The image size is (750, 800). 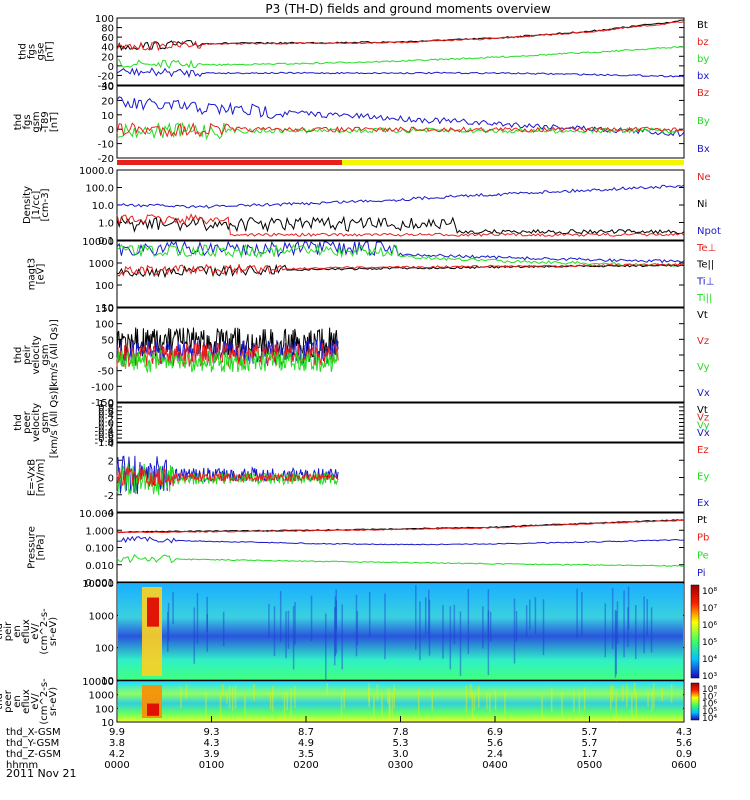 I want to click on y-tick-label: 1.000, so click(x=99, y=531).